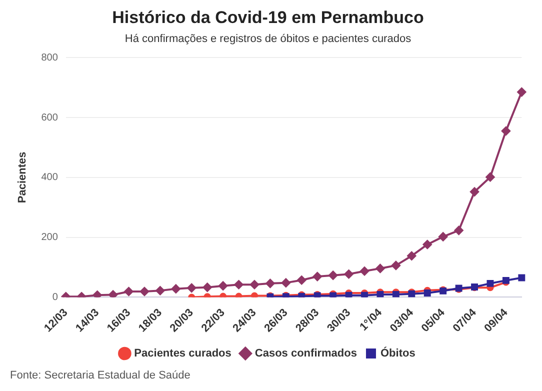 Image resolution: width=542 pixels, height=391 pixels. Describe the element at coordinates (398, 353) in the screenshot. I see `legend-label: Óbitos` at that location.